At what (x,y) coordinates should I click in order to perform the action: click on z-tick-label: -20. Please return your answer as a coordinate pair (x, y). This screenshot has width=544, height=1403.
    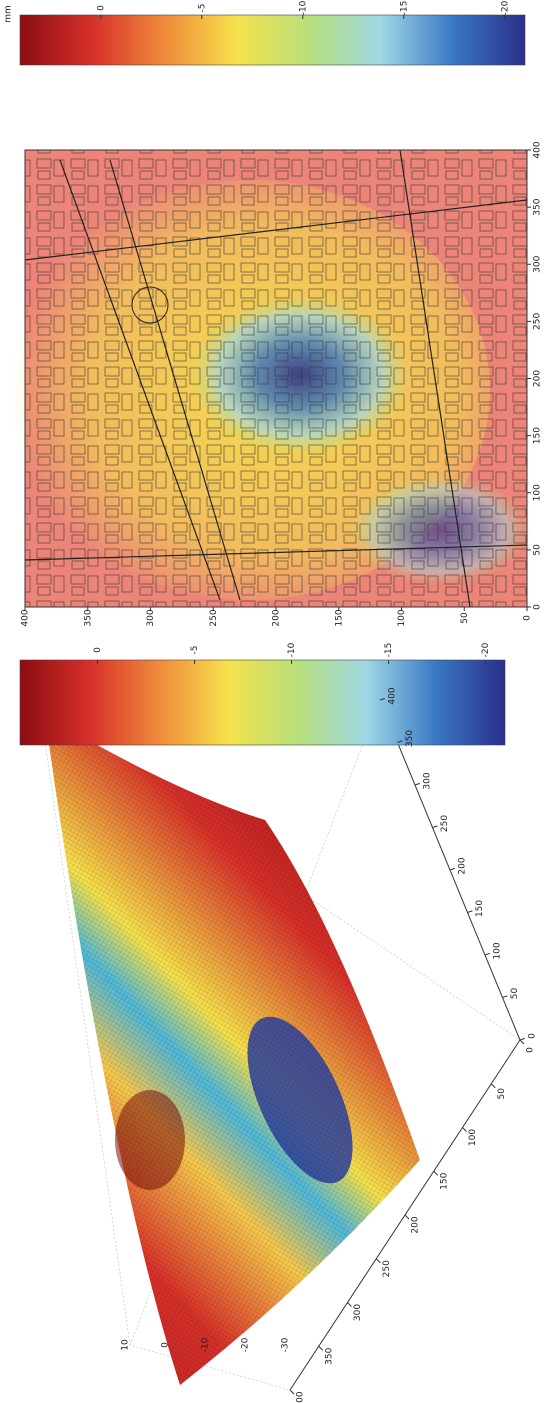
    Looking at the image, I should click on (246, 1344).